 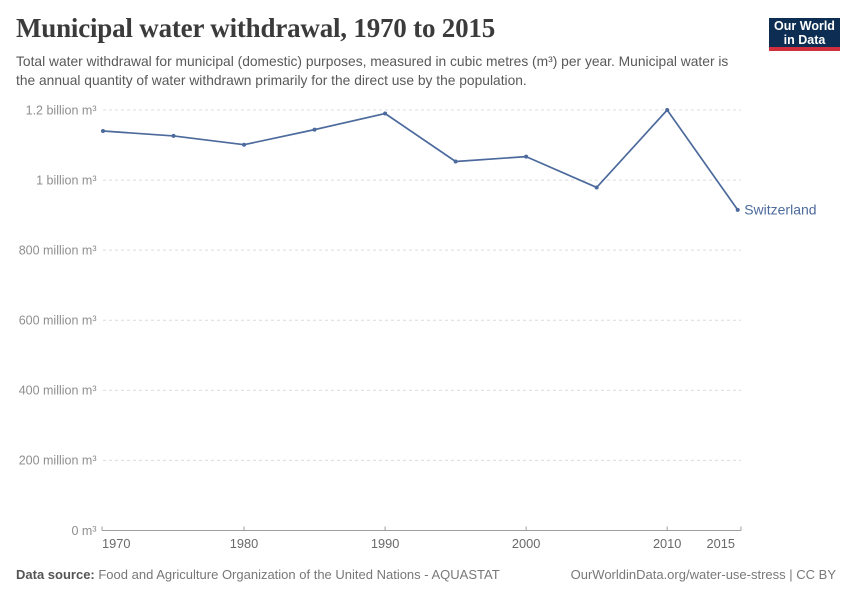 What do you see at coordinates (66, 180) in the screenshot?
I see `y-axis-tick-label: 1 billion m³` at bounding box center [66, 180].